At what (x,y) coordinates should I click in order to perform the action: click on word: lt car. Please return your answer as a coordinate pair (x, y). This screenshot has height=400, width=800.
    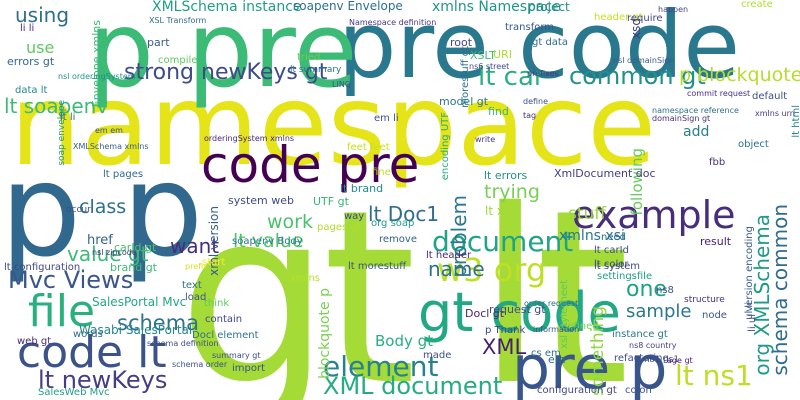
    Looking at the image, I should click on (511, 77).